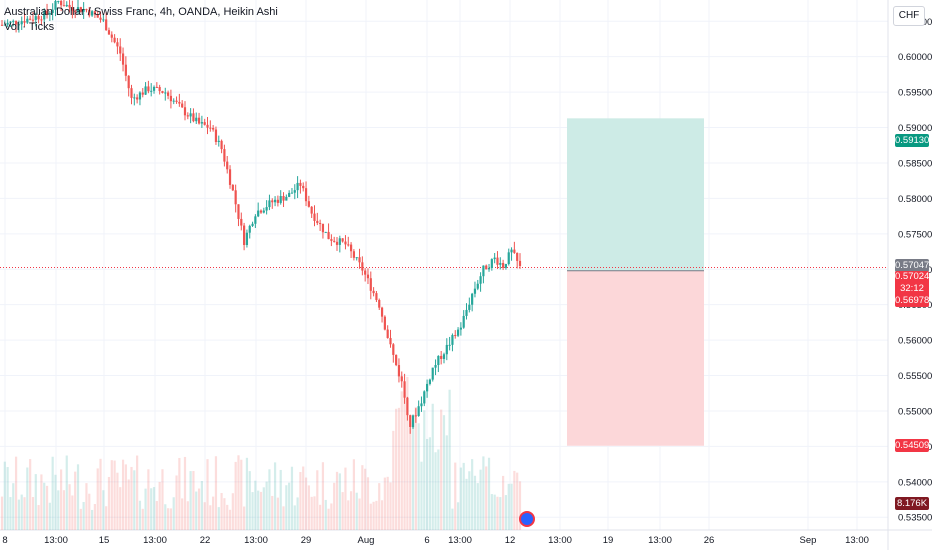  Describe the element at coordinates (366, 540) in the screenshot. I see `time-tick-label: Aug` at that location.